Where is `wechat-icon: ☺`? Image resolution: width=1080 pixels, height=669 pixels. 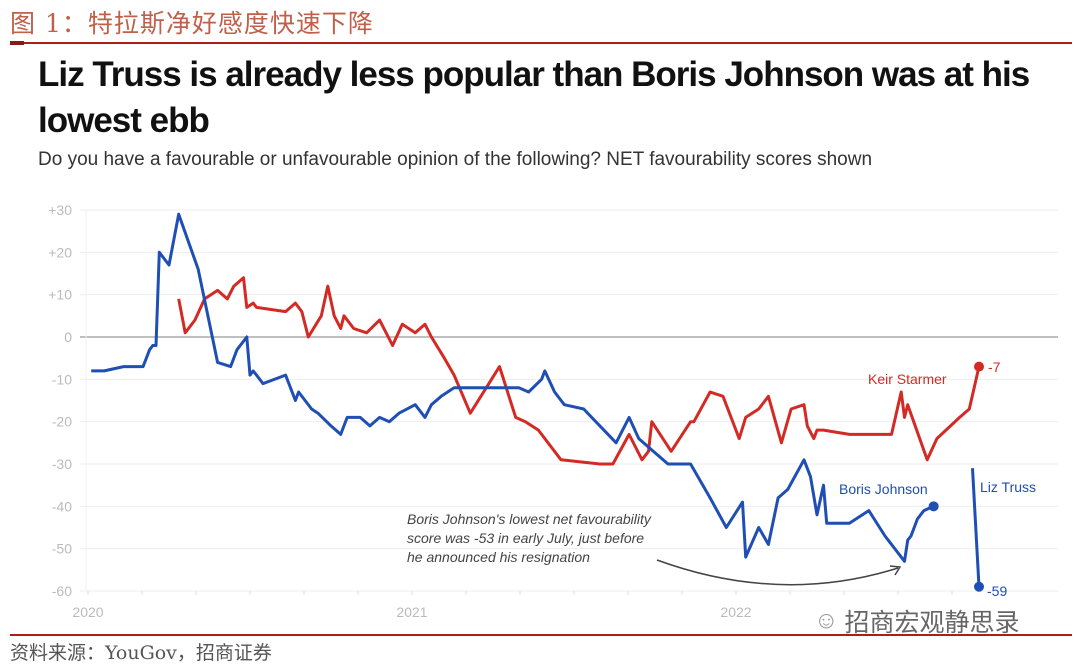
wechat-icon: ☺ is located at coordinates (826, 620).